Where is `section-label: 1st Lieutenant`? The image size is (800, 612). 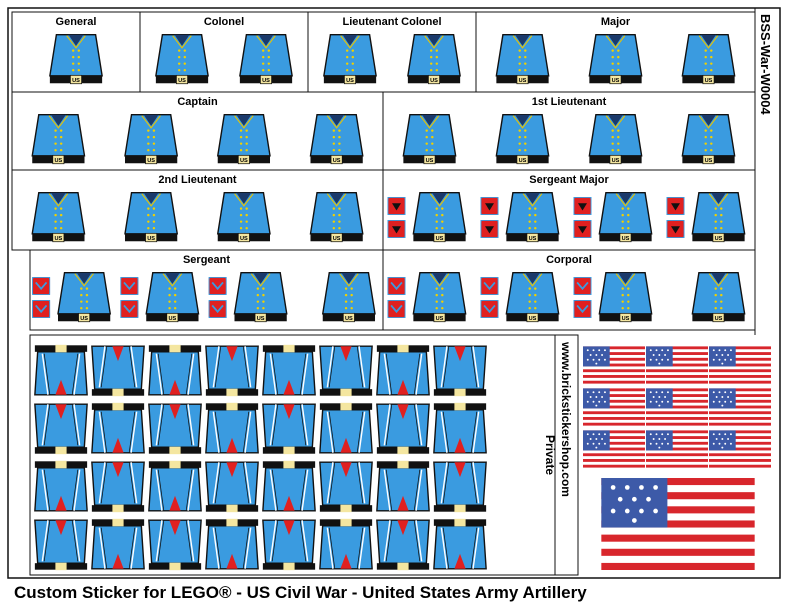
section-label: 1st Lieutenant is located at coordinates (569, 102).